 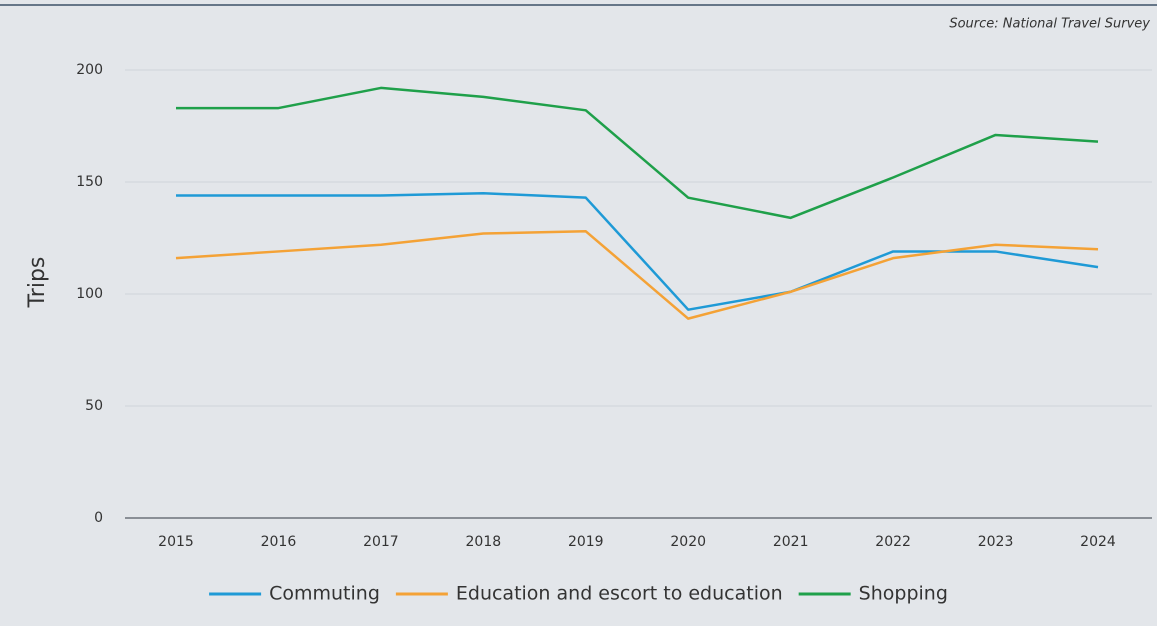 I want to click on legend-label: Shopping, so click(x=903, y=594).